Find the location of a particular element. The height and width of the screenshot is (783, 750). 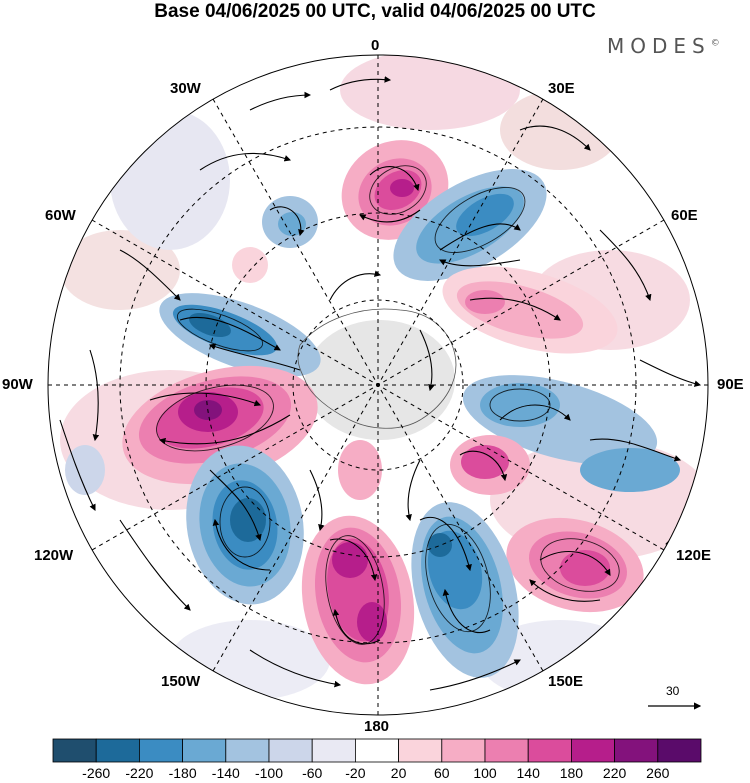

modes-logo: MODES© is located at coordinates (663, 46).